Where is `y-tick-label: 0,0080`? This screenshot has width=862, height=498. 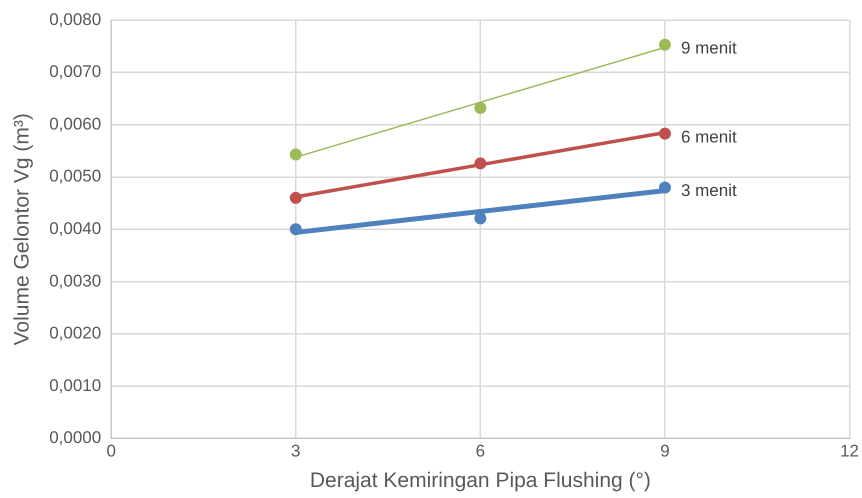 y-tick-label: 0,0080 is located at coordinates (75, 19).